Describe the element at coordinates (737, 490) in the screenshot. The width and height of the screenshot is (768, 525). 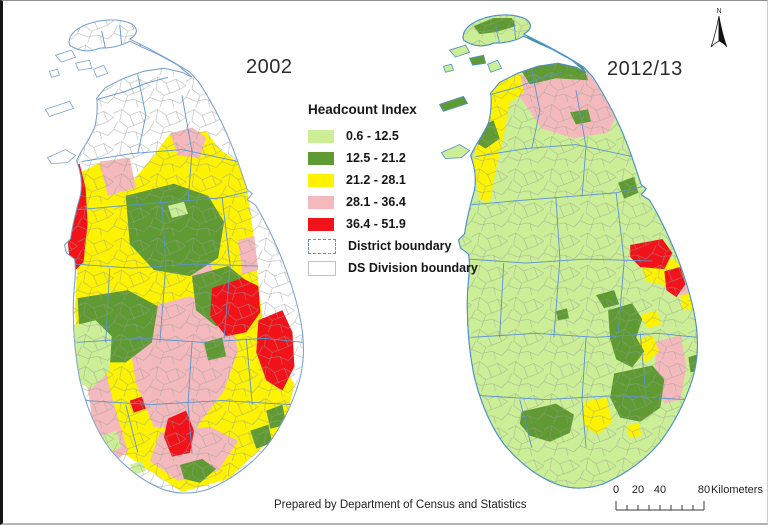
I see `scale-unit-label: Kilometers` at that location.